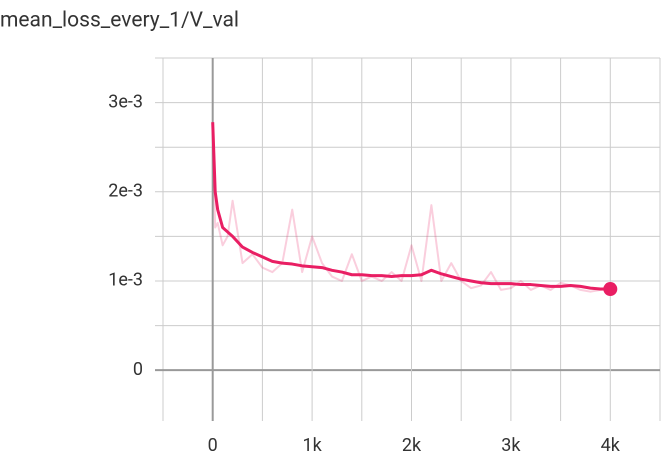  I want to click on x-tick-label: 1k, so click(312, 445).